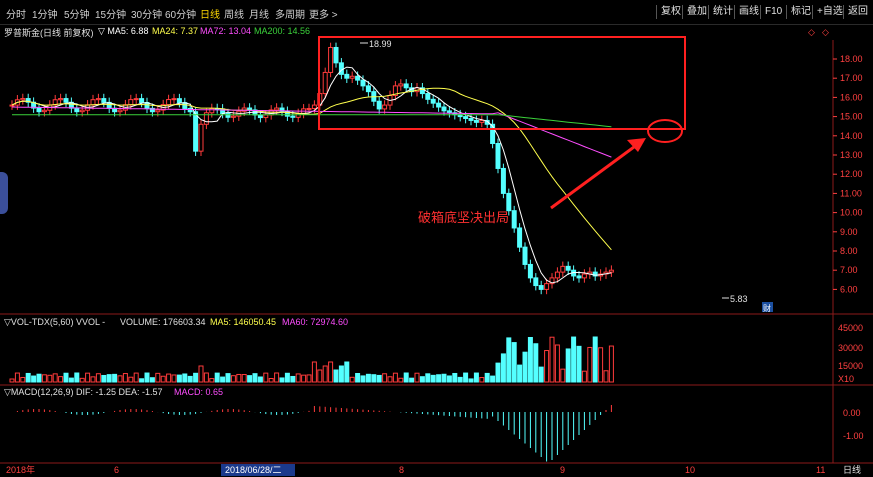  What do you see at coordinates (851, 136) in the screenshot?
I see `price-axis-label: 14.00` at bounding box center [851, 136].